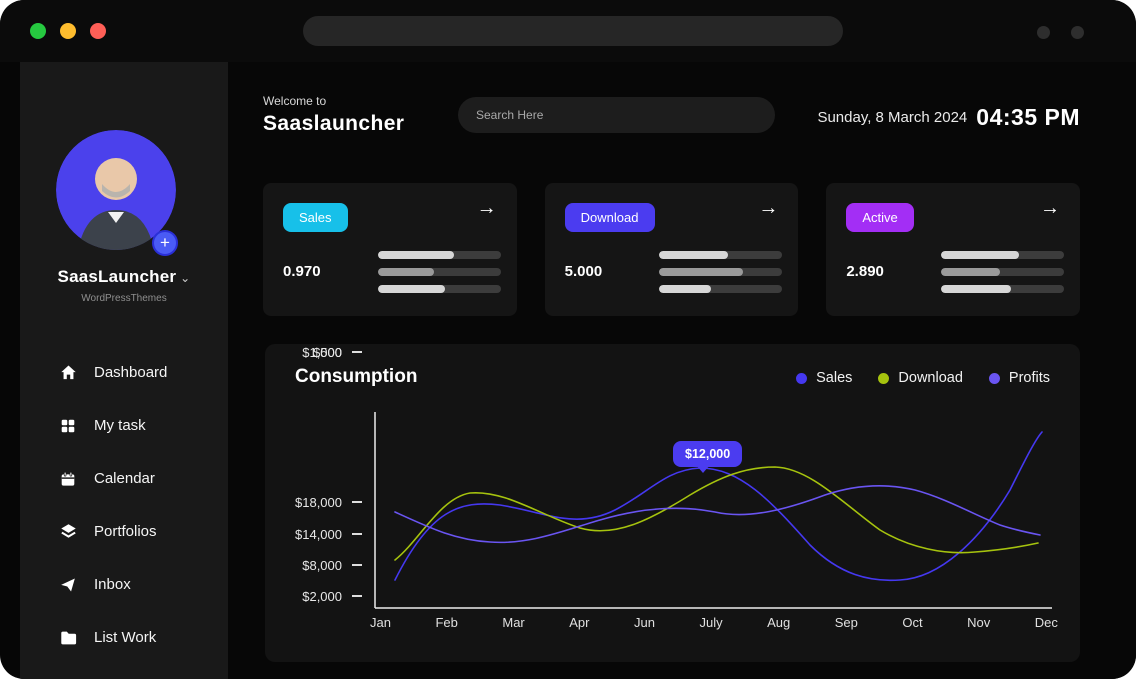 The image size is (1136, 679). Describe the element at coordinates (322, 596) in the screenshot. I see `y-tick-label: $2,000` at that location.